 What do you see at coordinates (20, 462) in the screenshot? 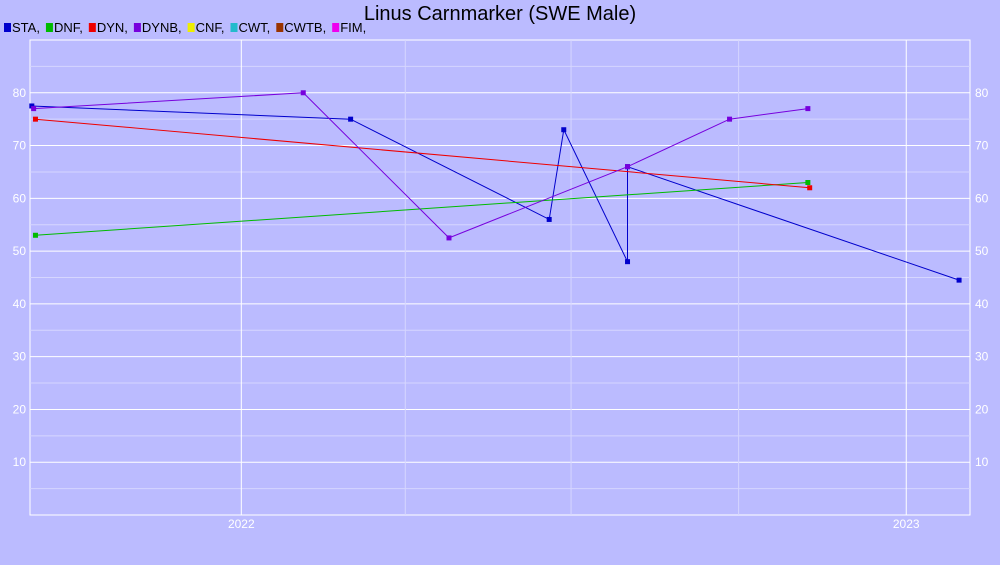
I see `y-tick-label-left: 10` at bounding box center [20, 462].